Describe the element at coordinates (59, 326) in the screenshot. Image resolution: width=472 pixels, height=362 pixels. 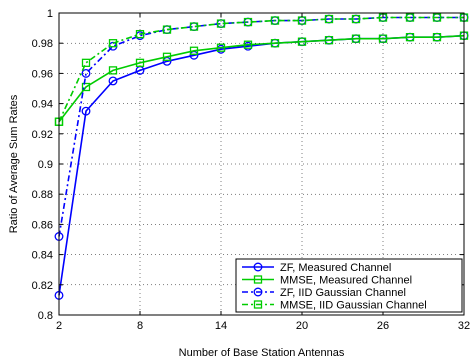
I see `x-tick-label-0: 2` at that location.